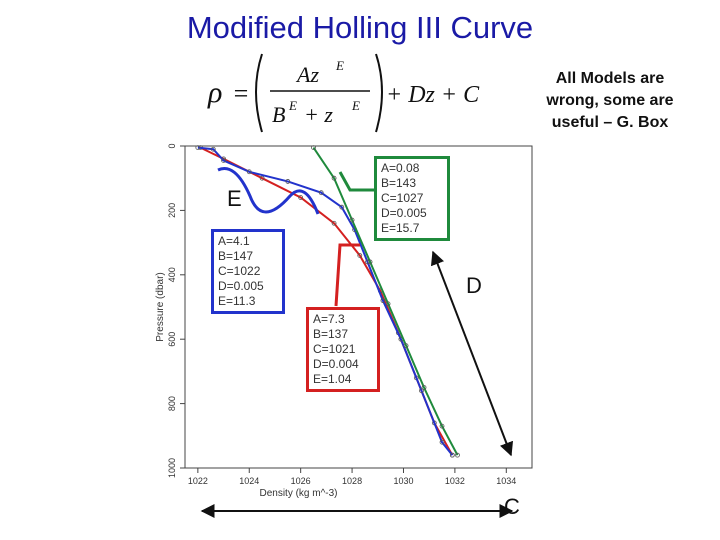  Describe the element at coordinates (360, 27) in the screenshot. I see `slide-title: Modified Holling III Curve` at that location.